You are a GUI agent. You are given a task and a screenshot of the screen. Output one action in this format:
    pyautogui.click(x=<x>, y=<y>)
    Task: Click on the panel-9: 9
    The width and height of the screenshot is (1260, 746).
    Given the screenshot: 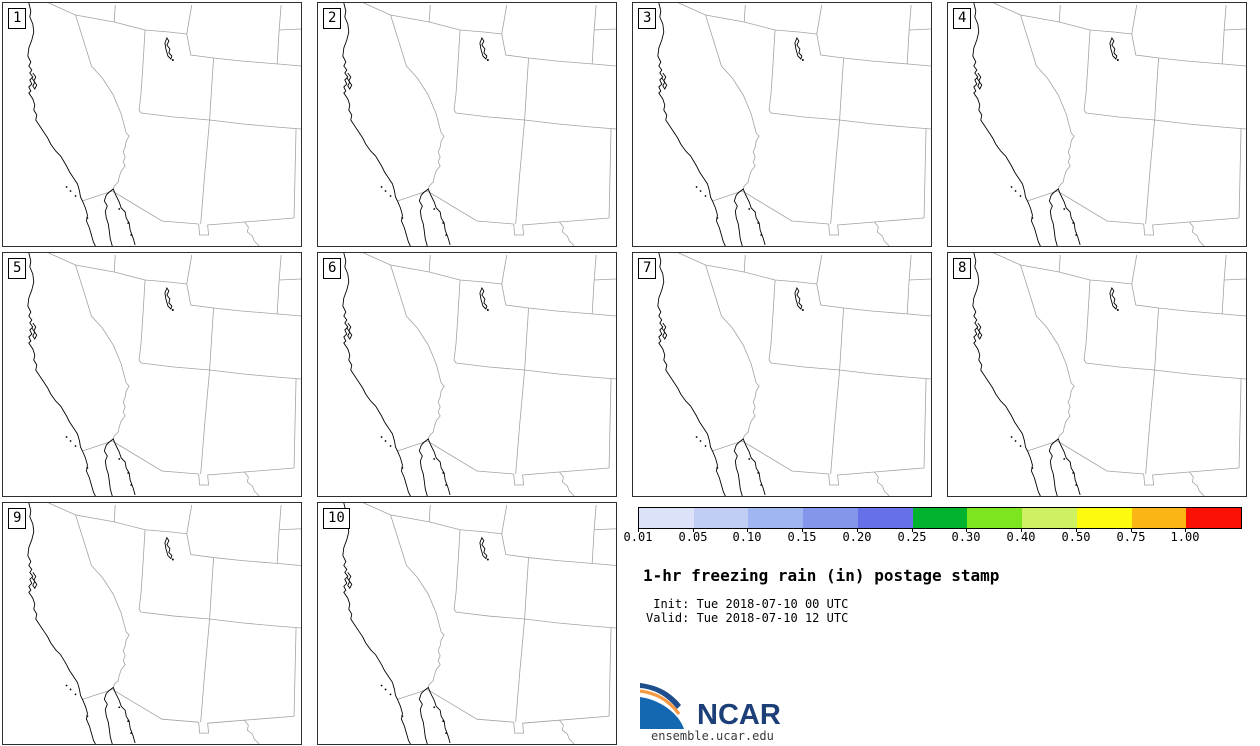 What is the action you would take?
    pyautogui.click(x=152, y=623)
    